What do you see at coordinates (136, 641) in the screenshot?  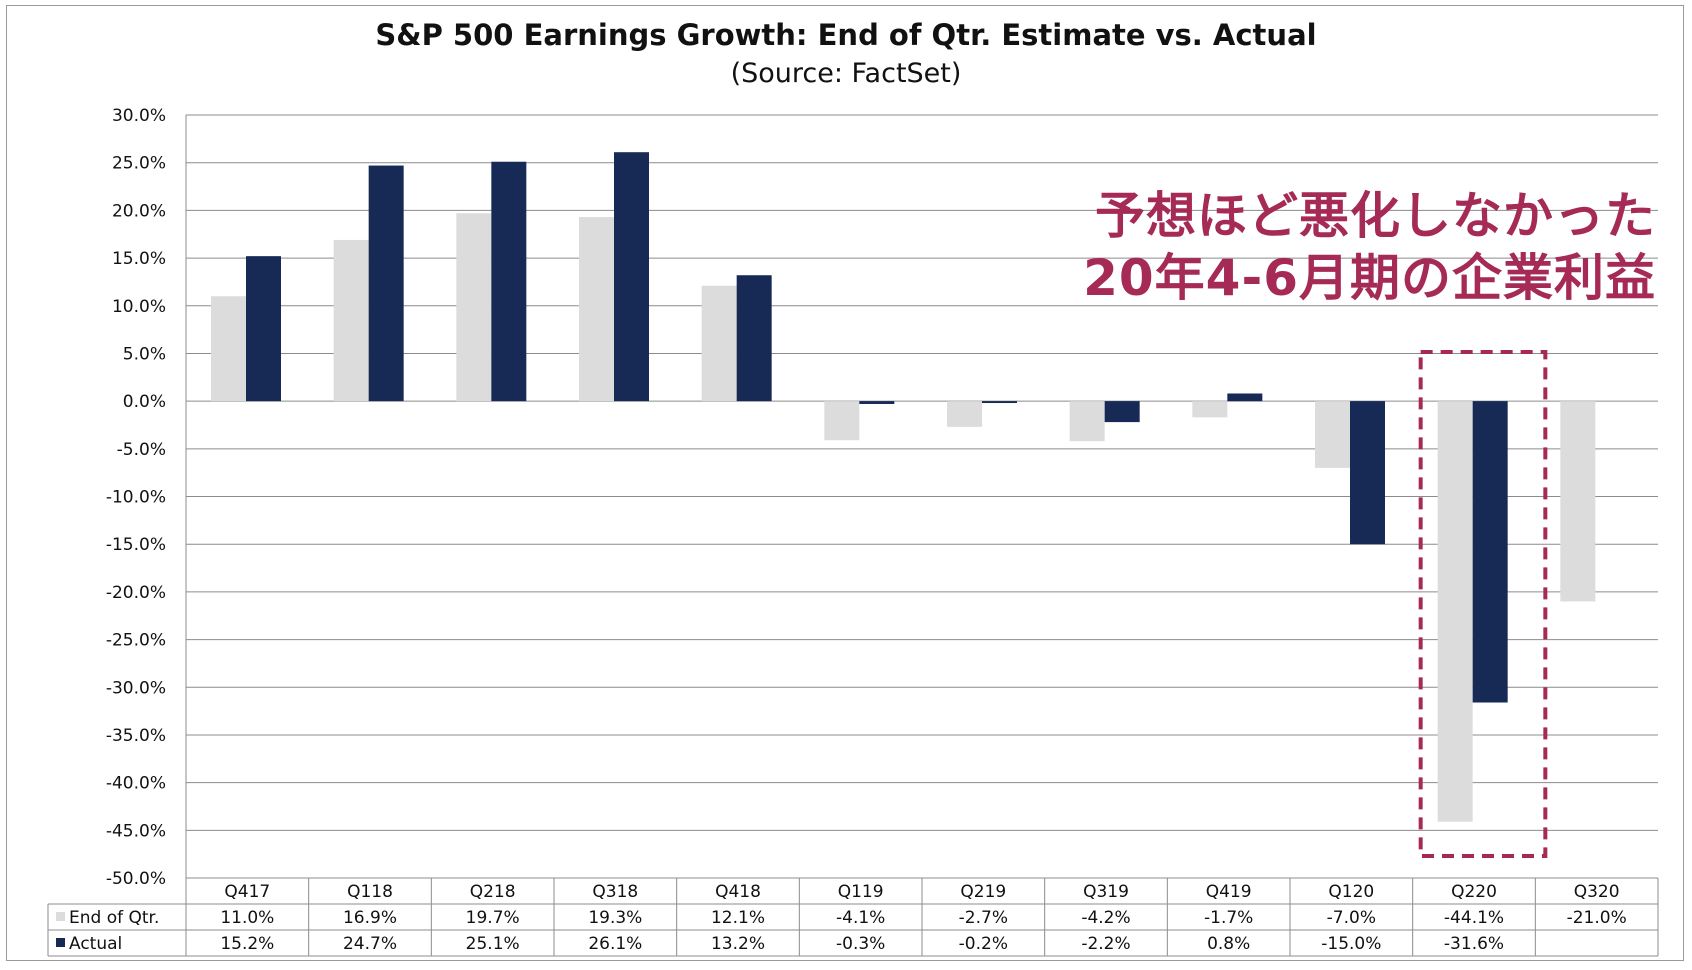 I see `y-tick-label: -25.0%` at bounding box center [136, 641].